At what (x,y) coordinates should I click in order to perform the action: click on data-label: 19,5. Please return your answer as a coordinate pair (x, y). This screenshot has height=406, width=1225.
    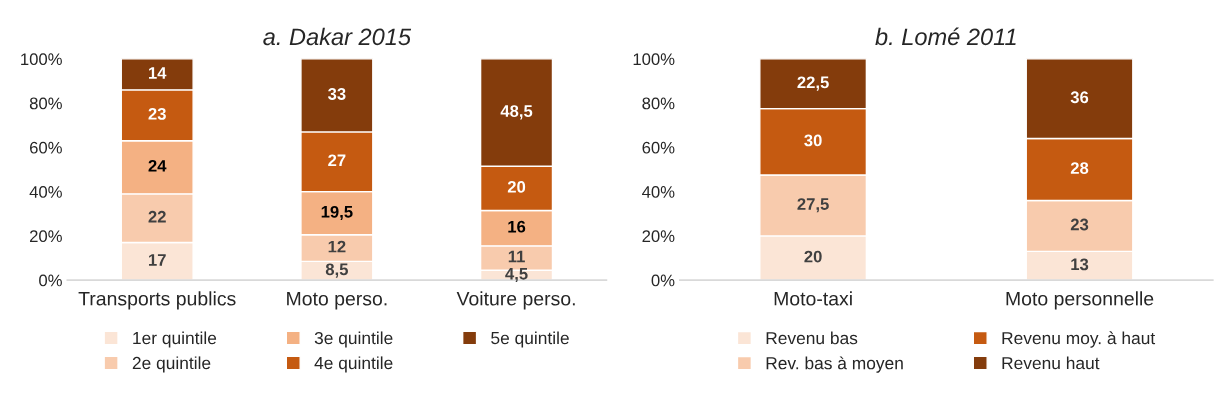
    Looking at the image, I should click on (337, 213).